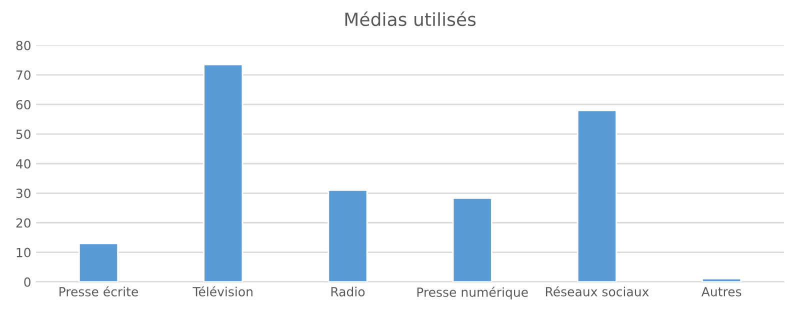 The height and width of the screenshot is (324, 804). What do you see at coordinates (472, 293) in the screenshot?
I see `x-tick-label: Presse numérique` at bounding box center [472, 293].